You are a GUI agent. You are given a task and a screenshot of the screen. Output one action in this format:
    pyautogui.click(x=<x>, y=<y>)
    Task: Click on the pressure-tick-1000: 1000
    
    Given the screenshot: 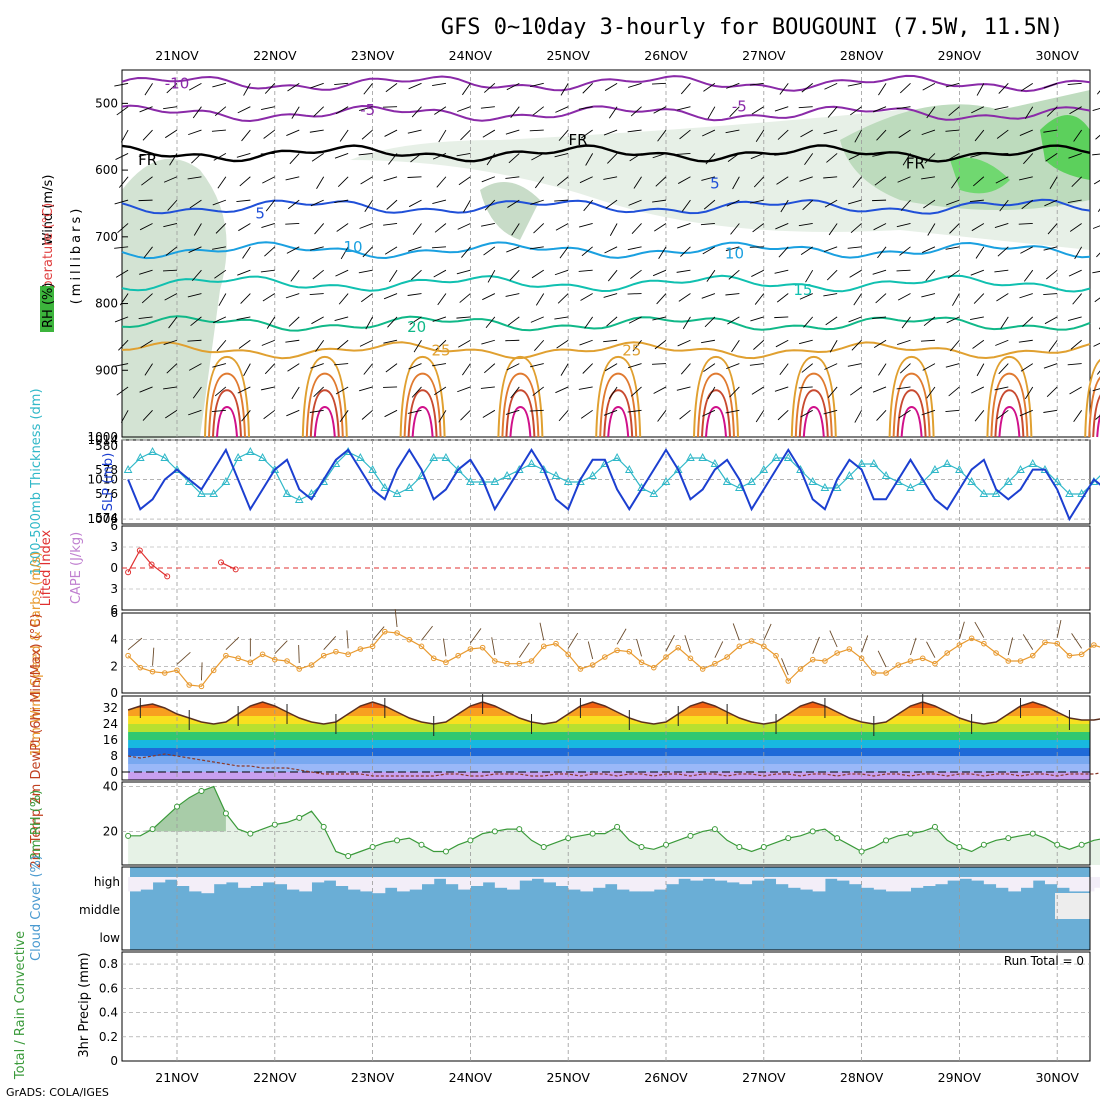 What is the action you would take?
    pyautogui.click(x=102, y=437)
    